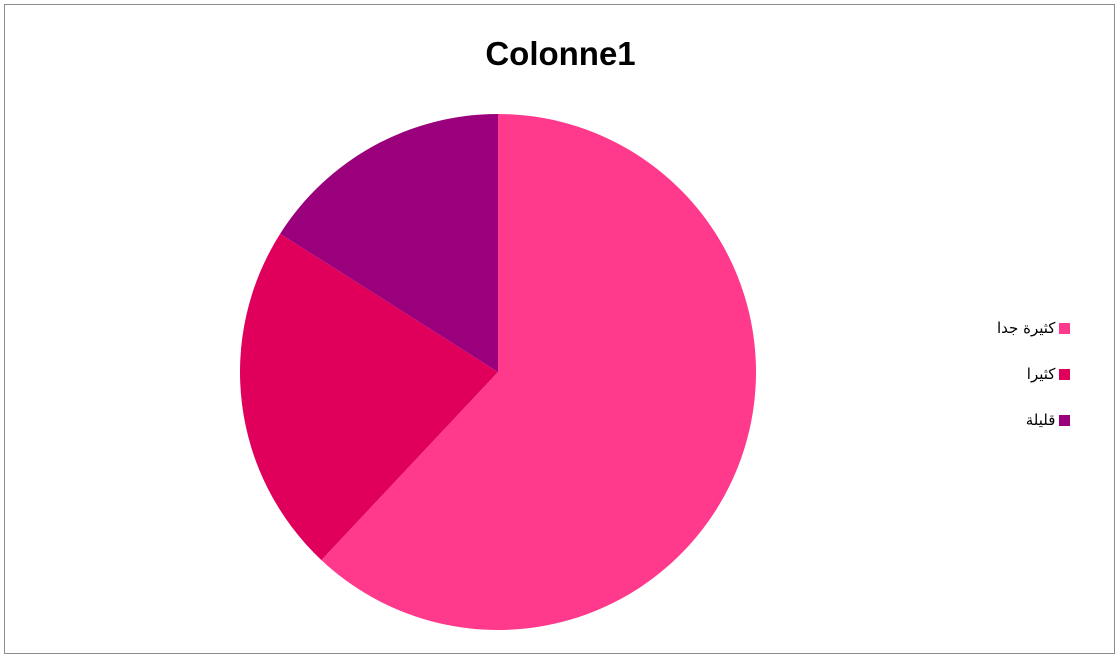 The width and height of the screenshot is (1119, 658). Describe the element at coordinates (1040, 420) in the screenshot. I see `legend-label: قليلة` at that location.